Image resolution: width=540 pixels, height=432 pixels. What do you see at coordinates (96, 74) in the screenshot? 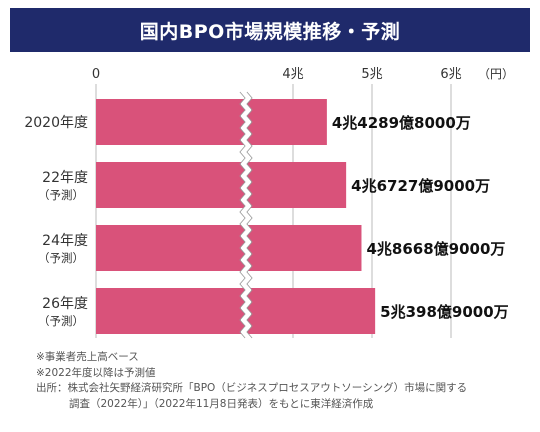
I see `x-tick-label: 0` at bounding box center [96, 74].